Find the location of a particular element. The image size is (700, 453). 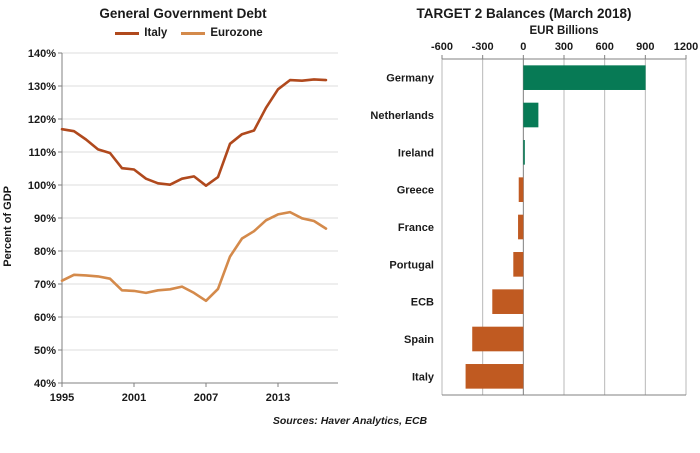

bar-ireland is located at coordinates (524, 152).